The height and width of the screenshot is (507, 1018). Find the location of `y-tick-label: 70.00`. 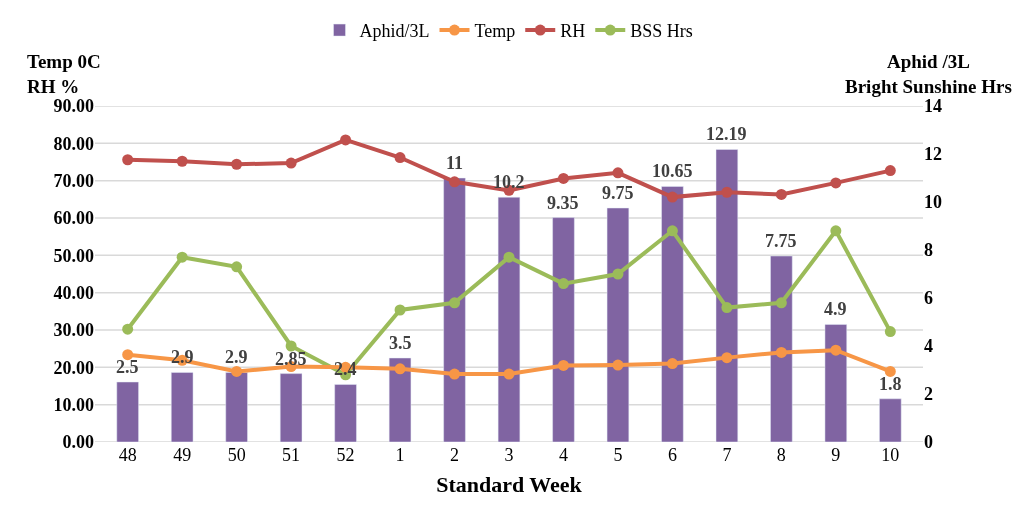

y-tick-label: 70.00 is located at coordinates (73, 180).